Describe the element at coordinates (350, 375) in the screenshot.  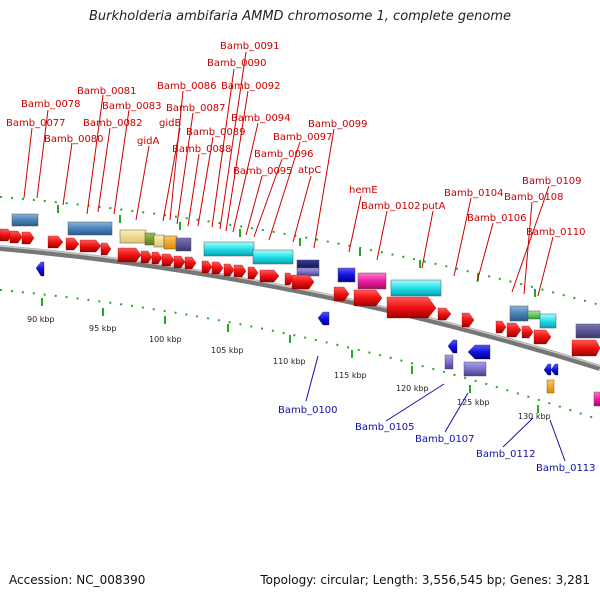
I see `scale-label: 115 kbp` at that location.